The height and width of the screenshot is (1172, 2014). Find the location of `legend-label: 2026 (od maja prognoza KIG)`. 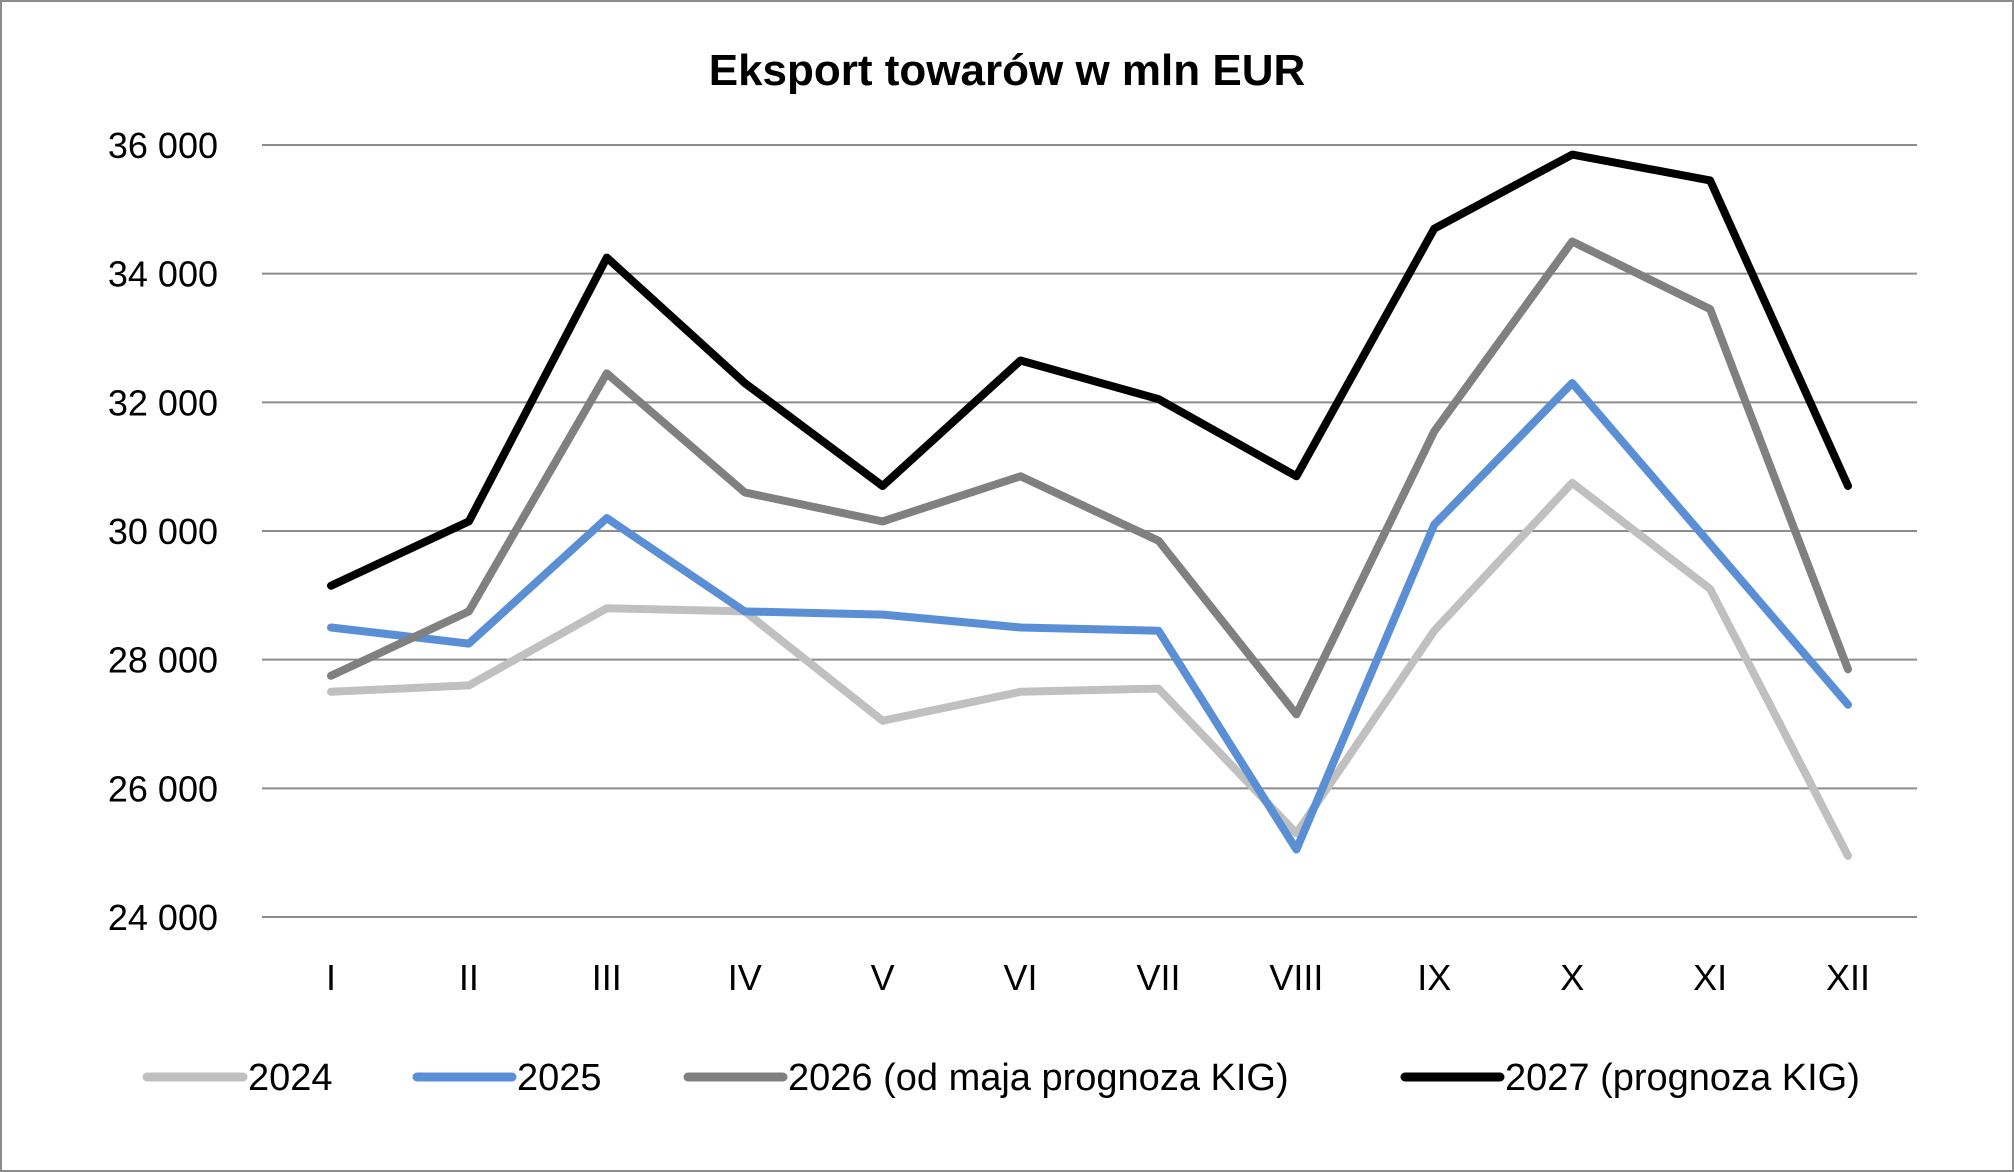

legend-label: 2026 (od maja prognoza KIG) is located at coordinates (1038, 1078).